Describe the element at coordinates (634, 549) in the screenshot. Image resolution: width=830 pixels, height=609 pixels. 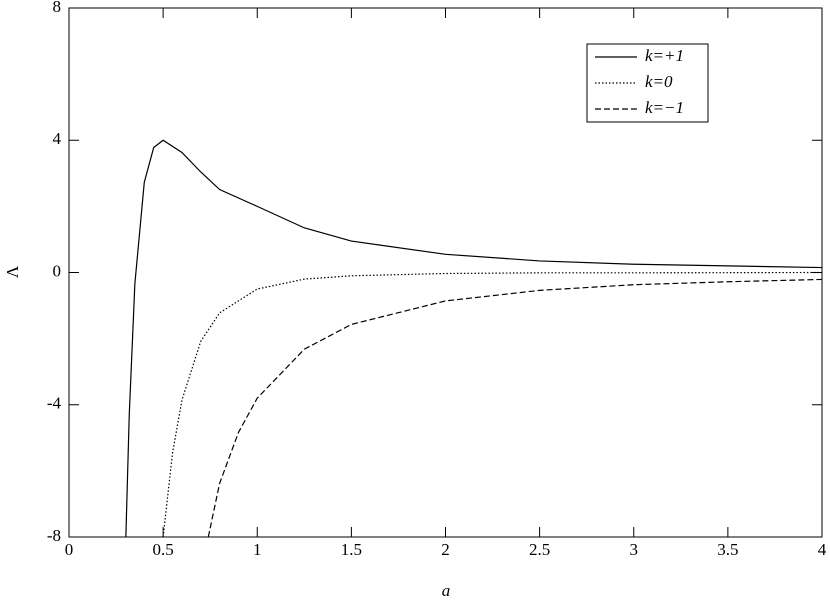
I see `x-tick-label: 3` at that location.